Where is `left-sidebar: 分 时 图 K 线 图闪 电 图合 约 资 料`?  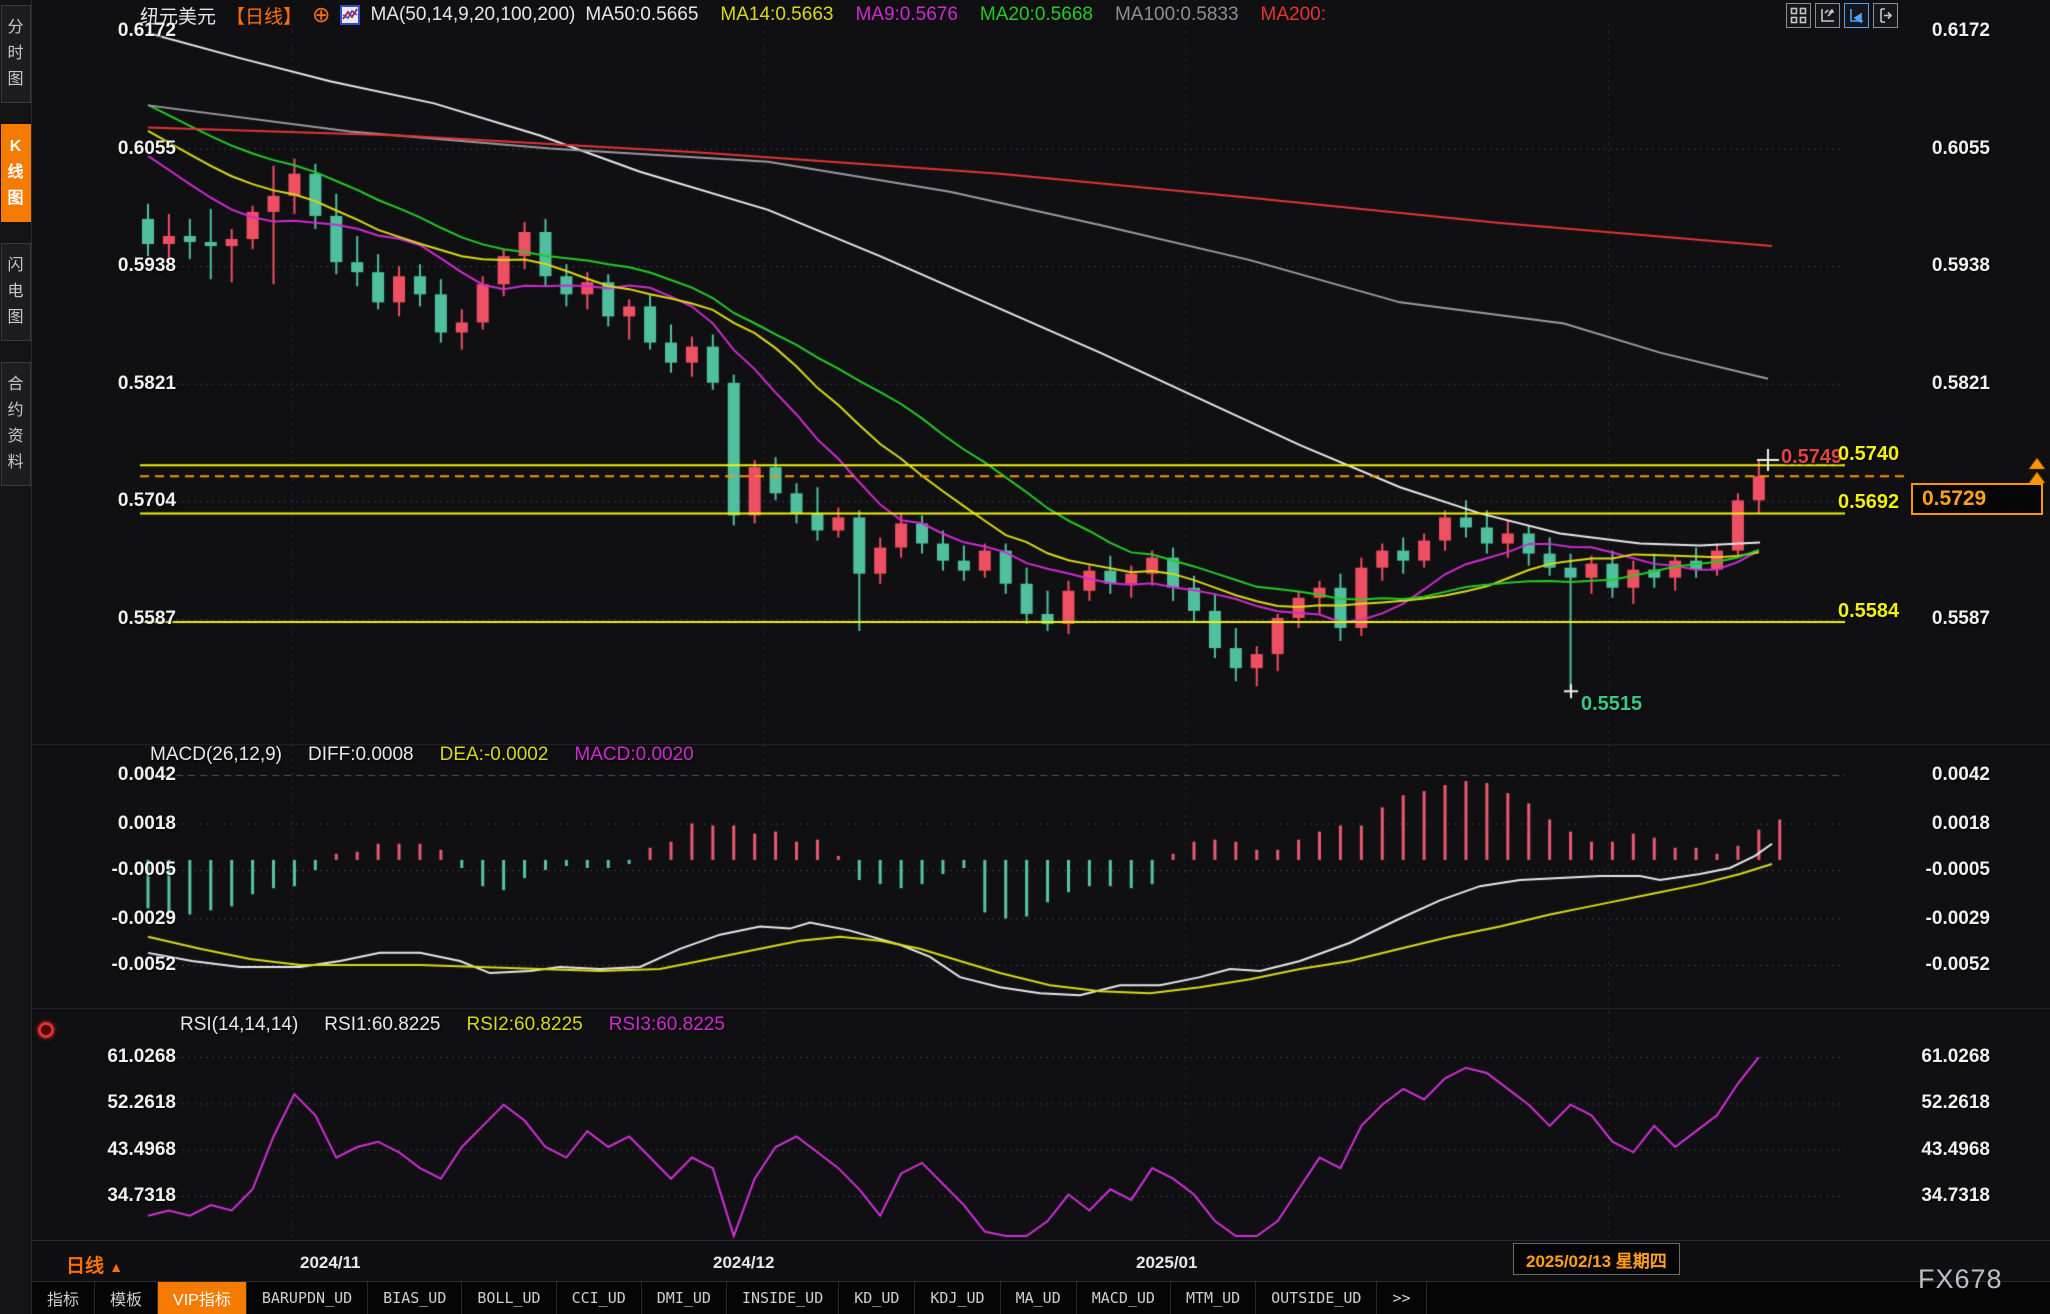 left-sidebar: 分 时 图 K 线 图闪 电 图合 约 资 料 is located at coordinates (16, 657).